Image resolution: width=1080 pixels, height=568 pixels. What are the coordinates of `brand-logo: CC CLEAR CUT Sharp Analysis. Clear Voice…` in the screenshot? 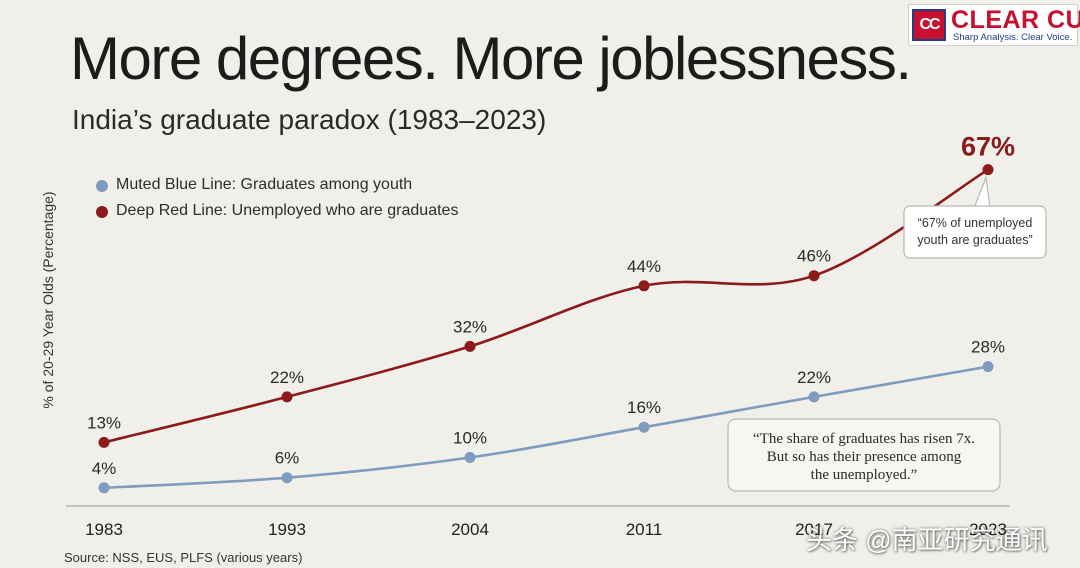 It's located at (994, 25).